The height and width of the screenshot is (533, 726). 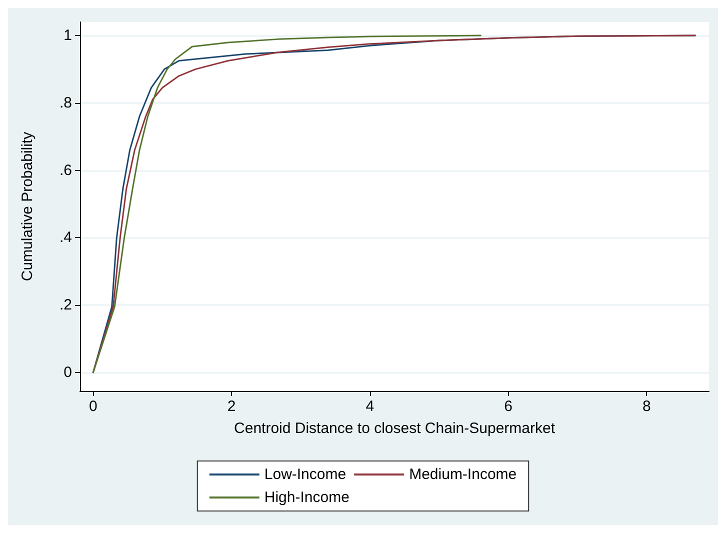 I want to click on y-tick-label: .4, so click(x=65, y=237).